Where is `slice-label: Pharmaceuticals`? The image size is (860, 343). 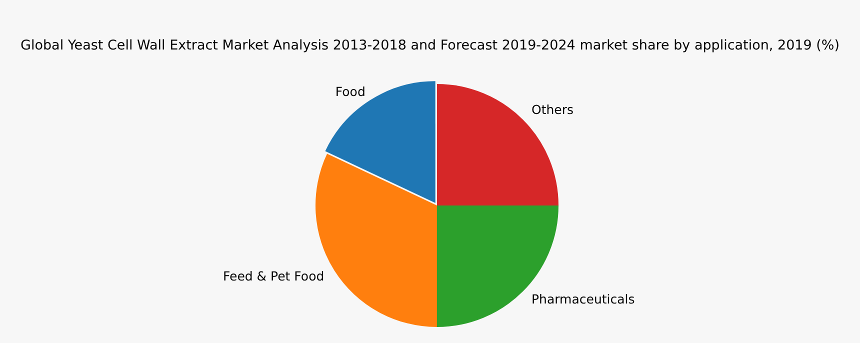
slice-label: Pharmaceuticals is located at coordinates (583, 298).